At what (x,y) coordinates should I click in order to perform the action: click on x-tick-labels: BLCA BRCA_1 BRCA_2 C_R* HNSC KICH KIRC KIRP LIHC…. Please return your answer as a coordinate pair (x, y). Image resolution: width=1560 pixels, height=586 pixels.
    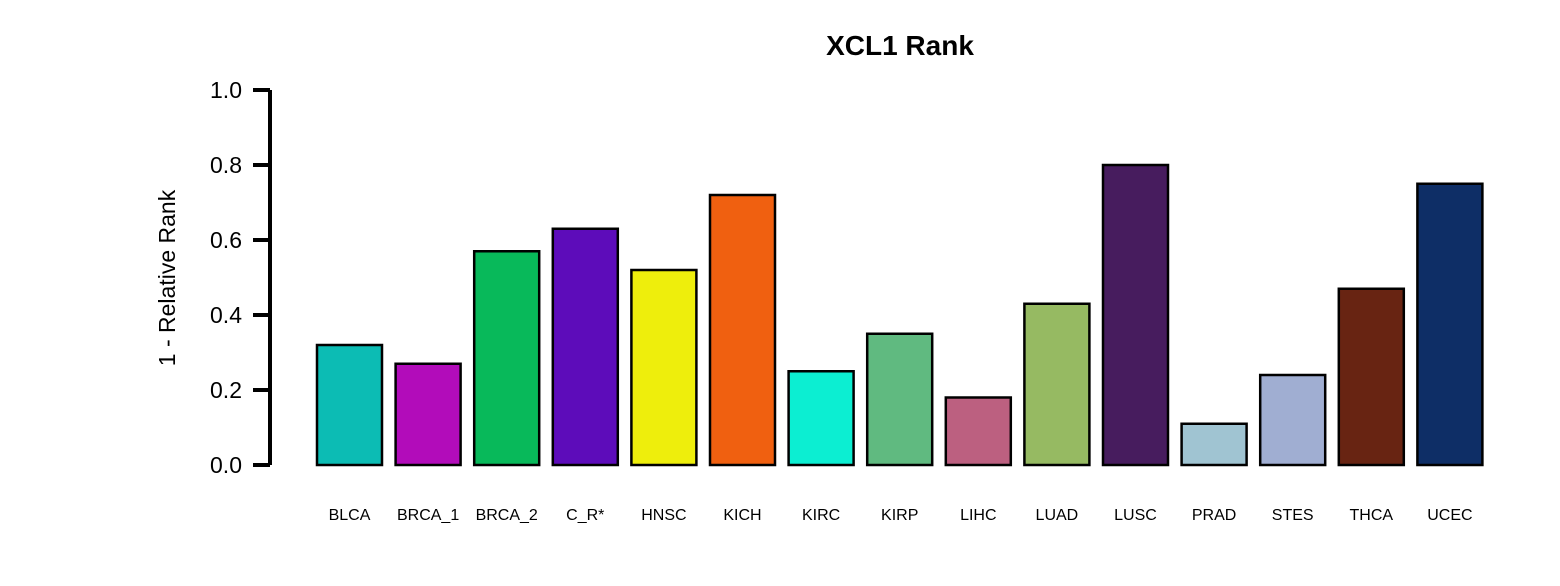
    Looking at the image, I should click on (901, 515).